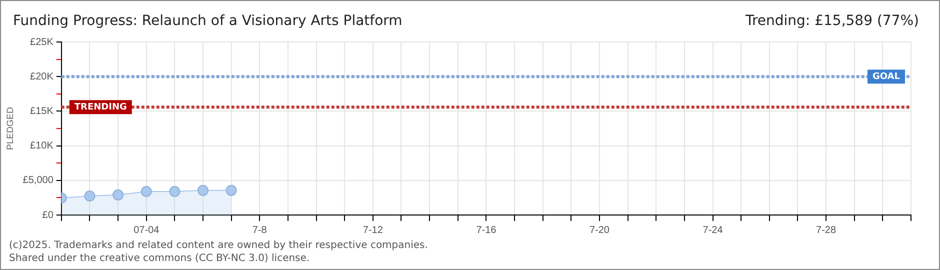 Image resolution: width=940 pixels, height=270 pixels. I want to click on y-axis-title: PLEDGED, so click(9, 128).